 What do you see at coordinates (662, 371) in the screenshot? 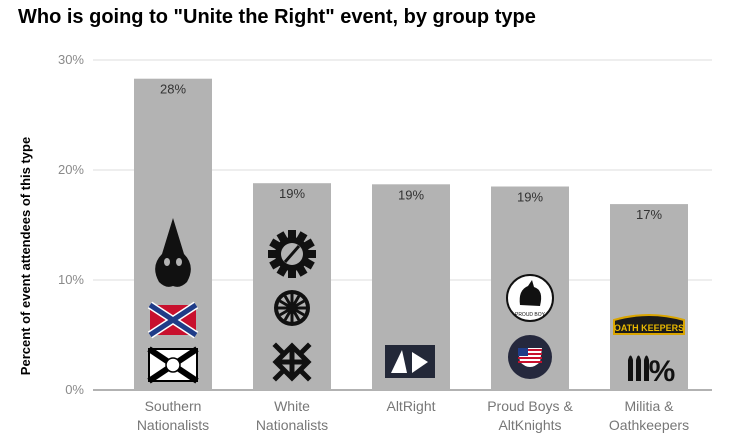
I see `percent-glyph: %` at bounding box center [662, 371].